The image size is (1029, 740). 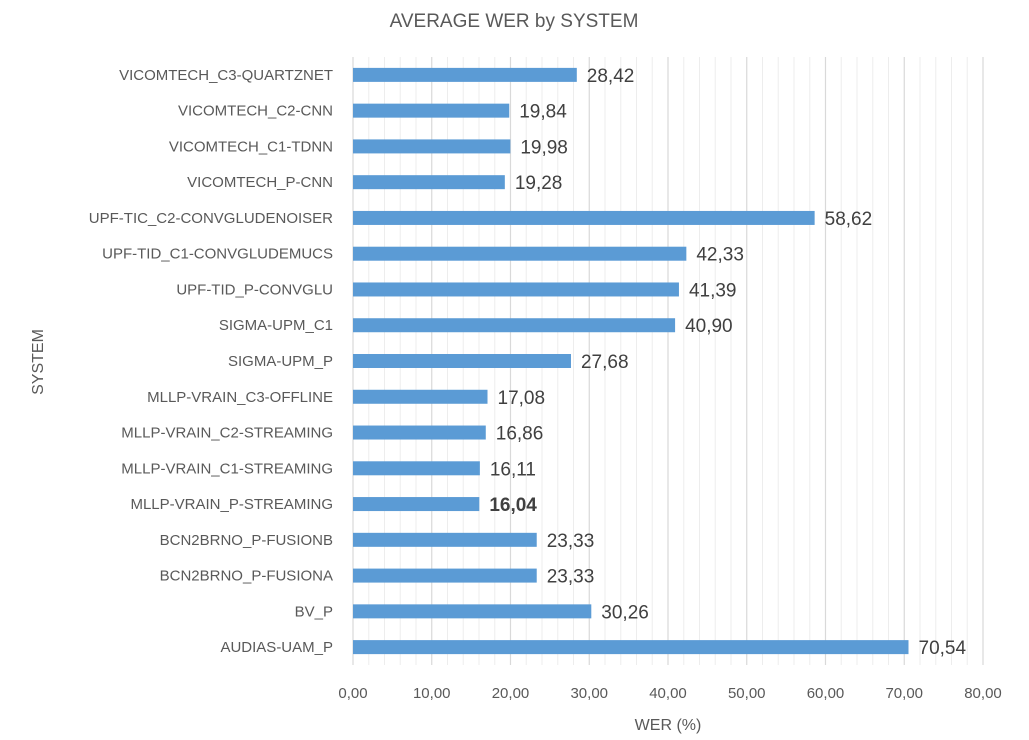 What do you see at coordinates (280, 361) in the screenshot?
I see `category-label: SIGMA-UPM_P` at bounding box center [280, 361].